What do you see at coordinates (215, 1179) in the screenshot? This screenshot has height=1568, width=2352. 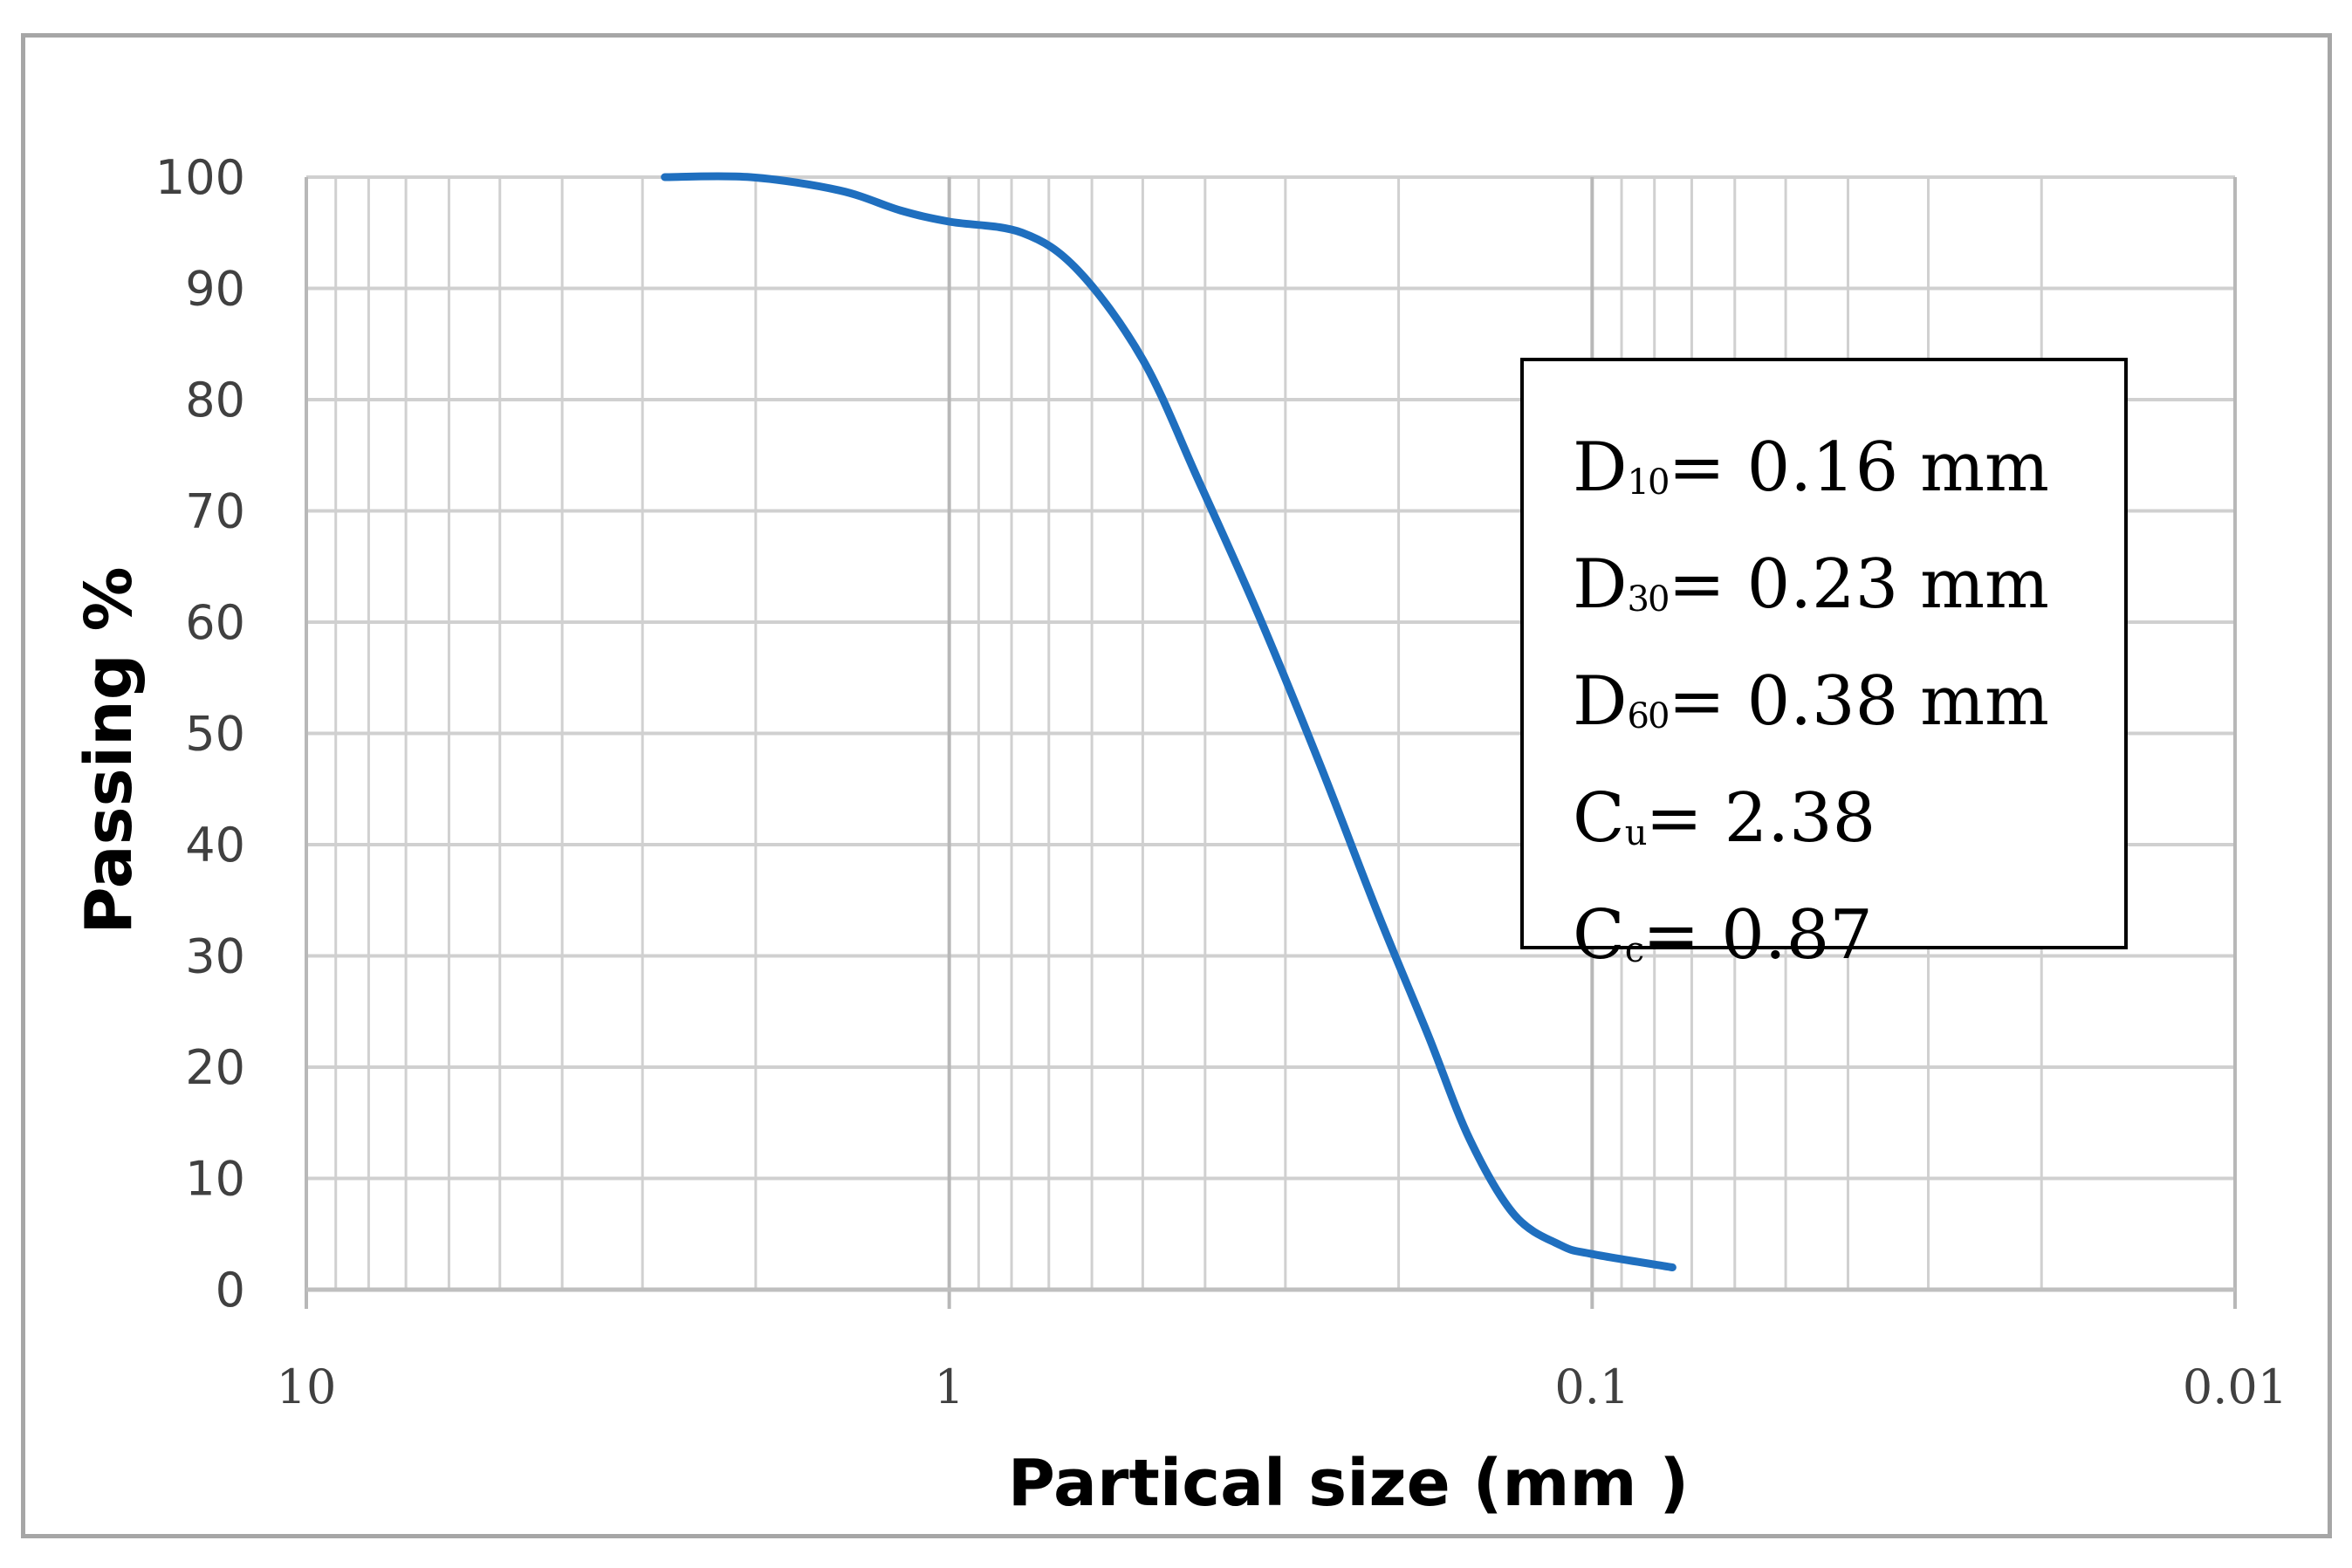 I see `y-tick-label: 10` at bounding box center [215, 1179].